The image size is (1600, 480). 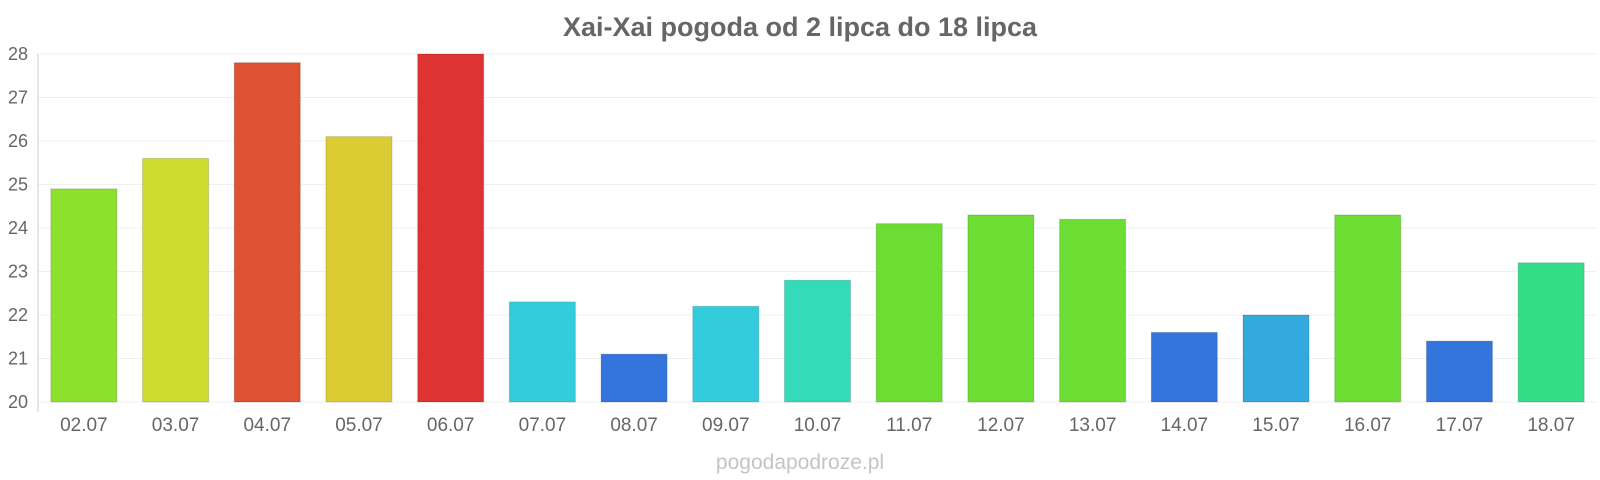 I want to click on chart-title: Xai-Xai pogoda od 2 lipca do 18 lipca, so click(x=800, y=27).